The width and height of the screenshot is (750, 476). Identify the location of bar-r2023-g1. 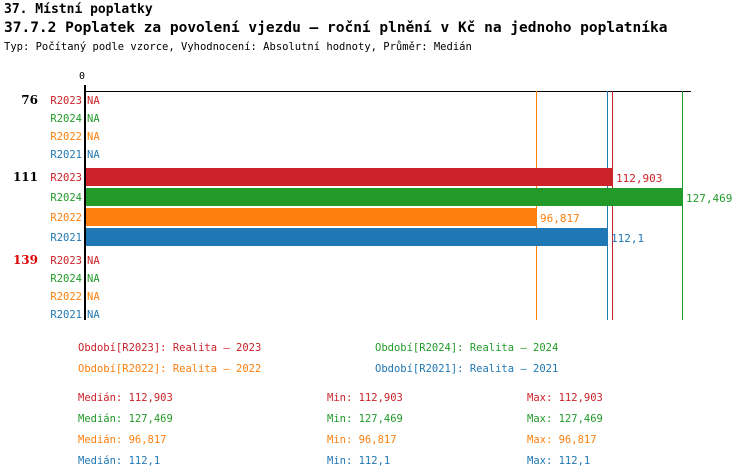
(349, 177).